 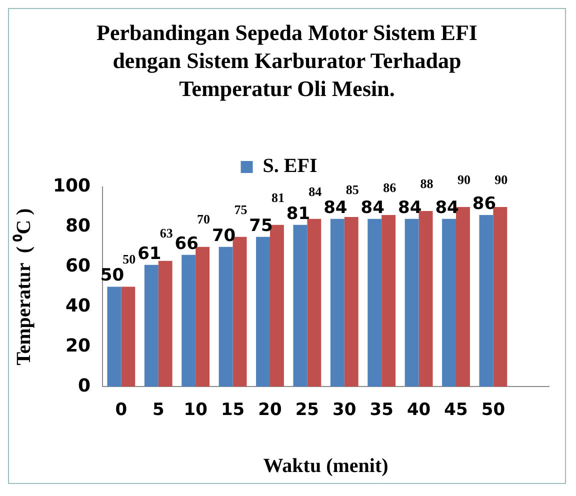 I want to click on y-tick-label: 20, so click(x=78, y=345).